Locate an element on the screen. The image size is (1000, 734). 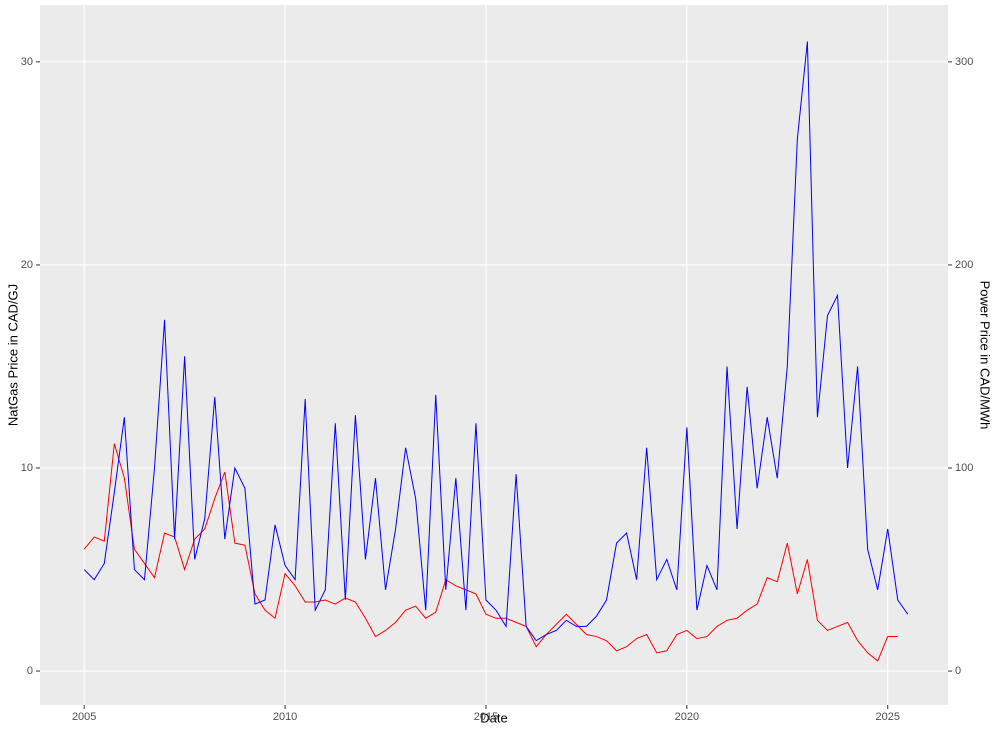
x-tick-label: 2025 is located at coordinates (887, 717).